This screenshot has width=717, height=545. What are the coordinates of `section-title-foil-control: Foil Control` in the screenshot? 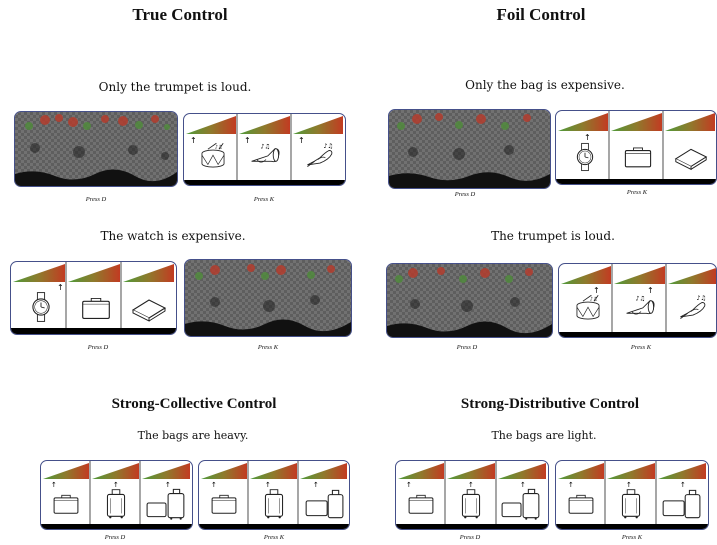 It's located at (541, 14).